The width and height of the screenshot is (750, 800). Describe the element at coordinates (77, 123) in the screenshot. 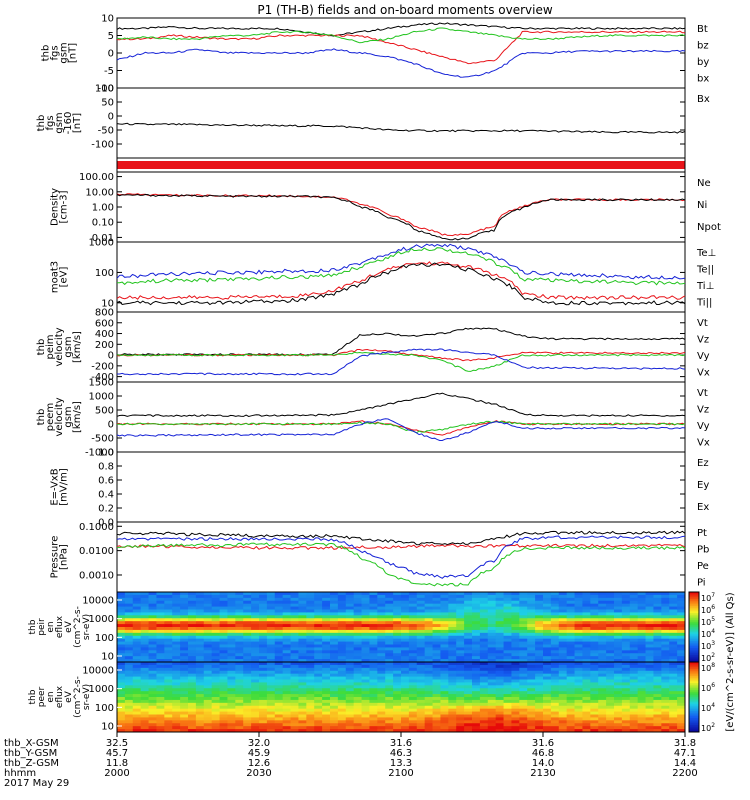

I see `y-axis-label: [nT]` at that location.